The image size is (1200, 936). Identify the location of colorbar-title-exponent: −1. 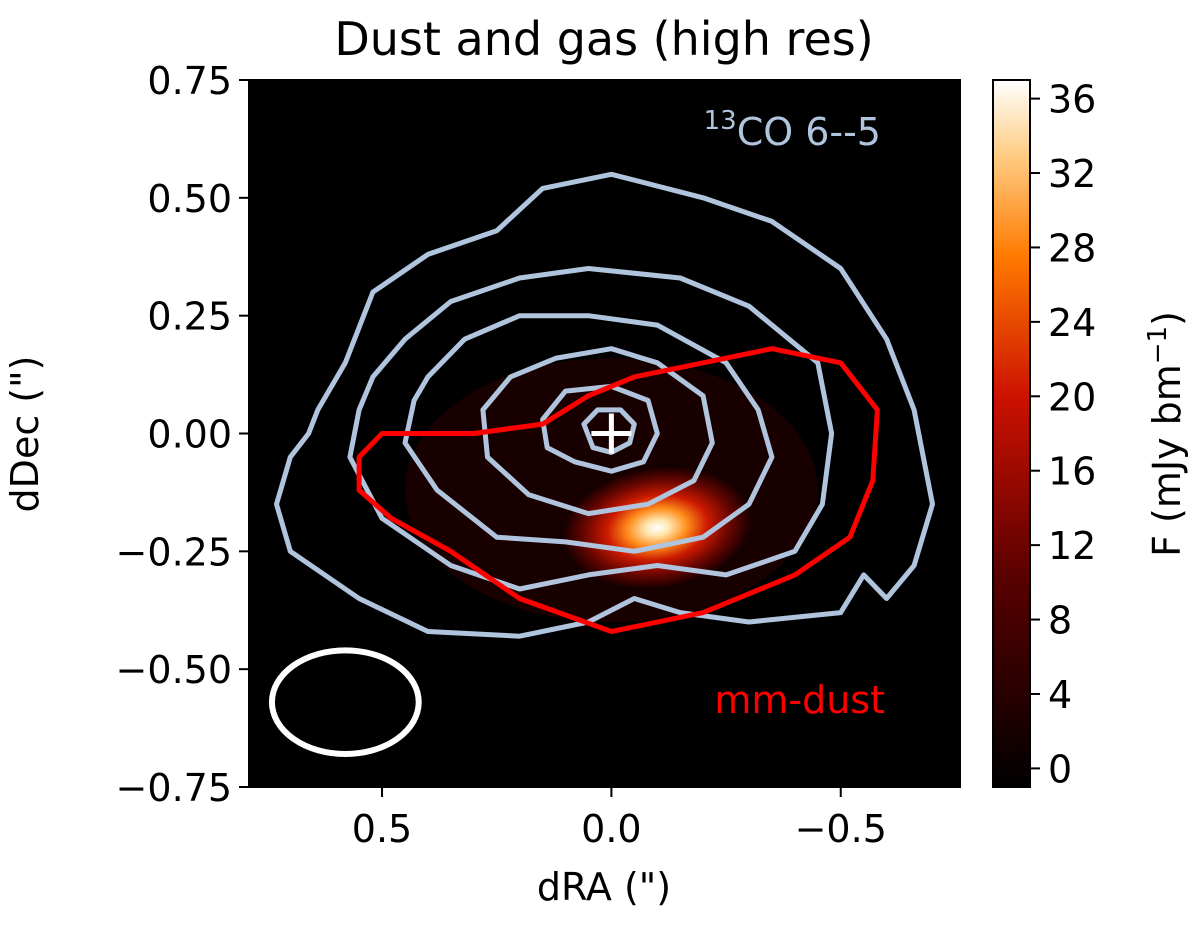
(1158, 345).